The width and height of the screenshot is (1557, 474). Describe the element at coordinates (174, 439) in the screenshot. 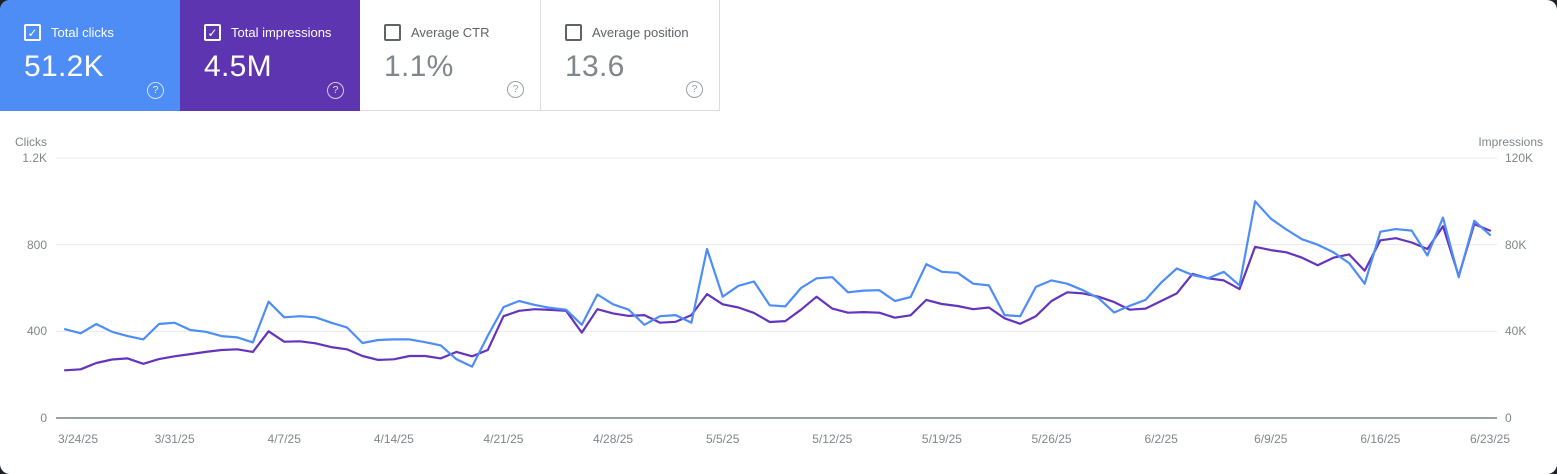

I see `x-axis-date-label: 3/31/25` at that location.